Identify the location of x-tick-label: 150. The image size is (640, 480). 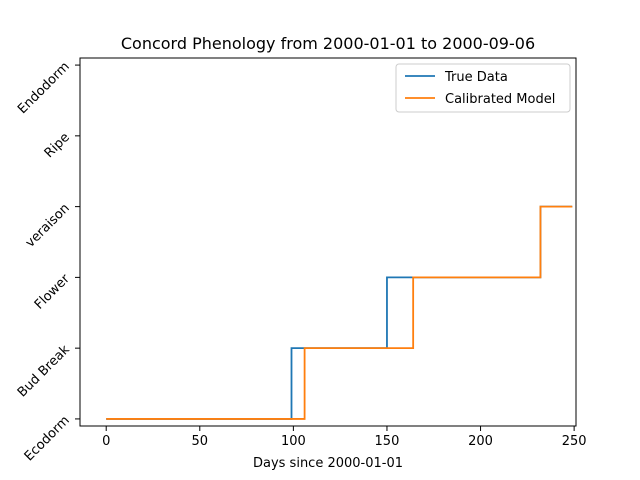
(387, 441).